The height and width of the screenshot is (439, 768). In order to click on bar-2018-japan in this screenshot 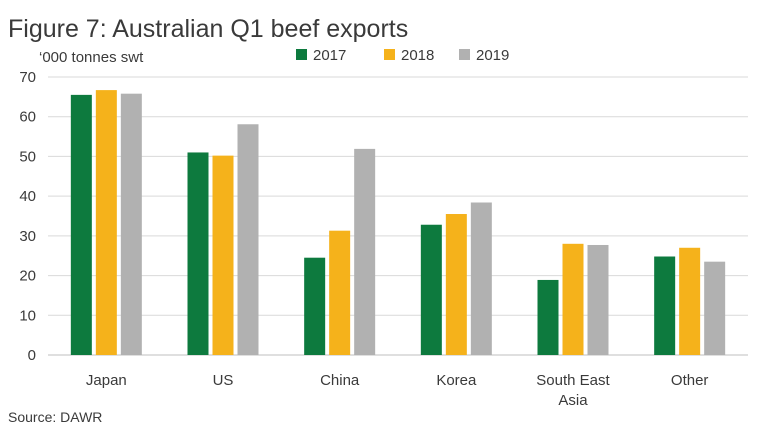, I will do `click(106, 222)`.